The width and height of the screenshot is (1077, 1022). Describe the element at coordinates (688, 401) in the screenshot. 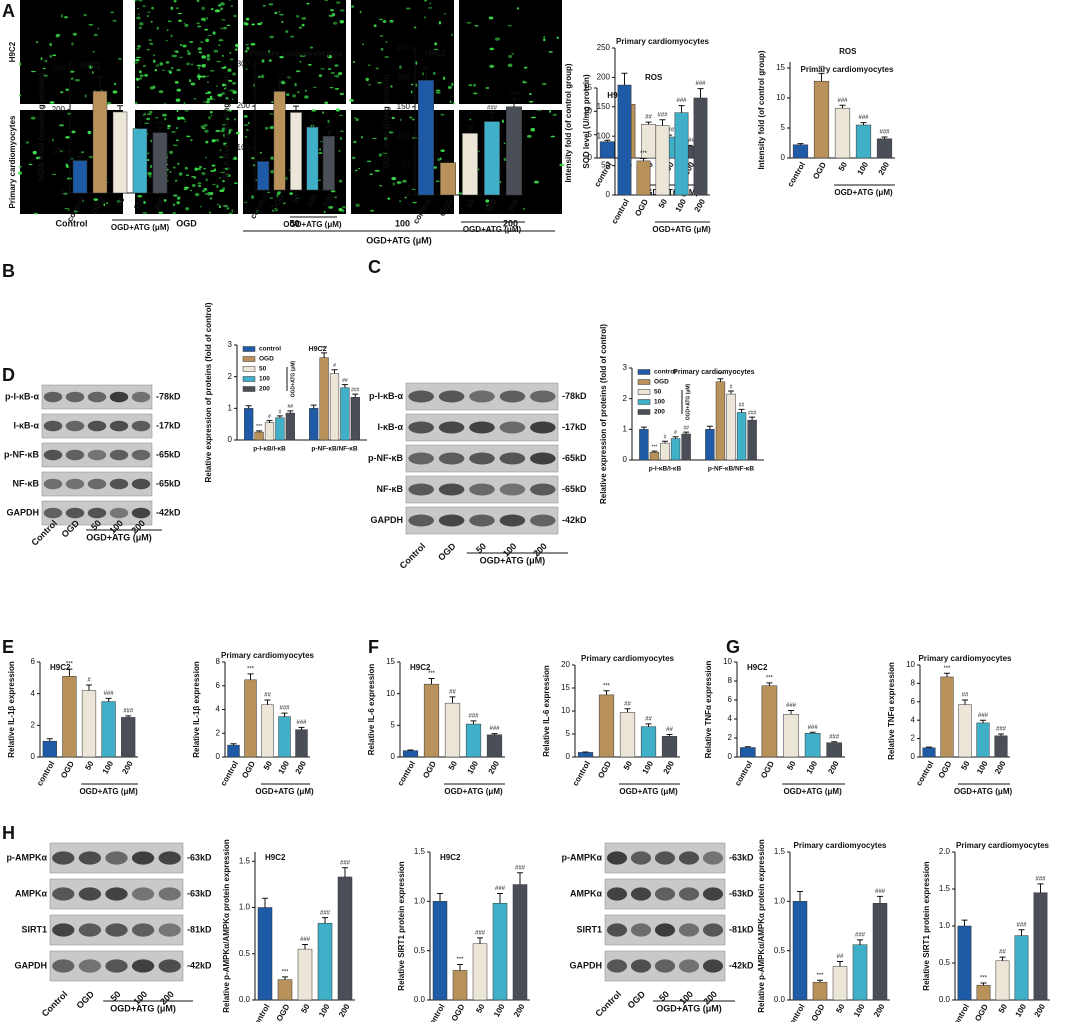

I see `legend-group-label: OGD+ATG (μM)` at that location.